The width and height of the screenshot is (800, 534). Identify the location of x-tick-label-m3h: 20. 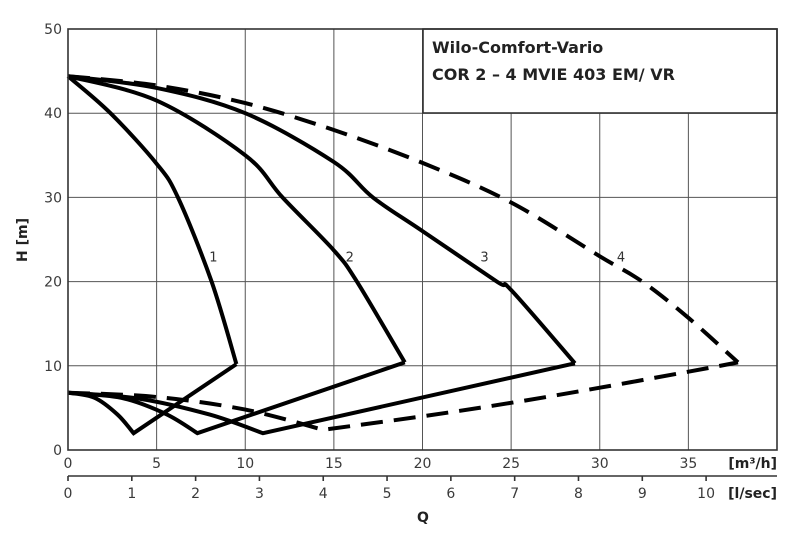
(423, 464).